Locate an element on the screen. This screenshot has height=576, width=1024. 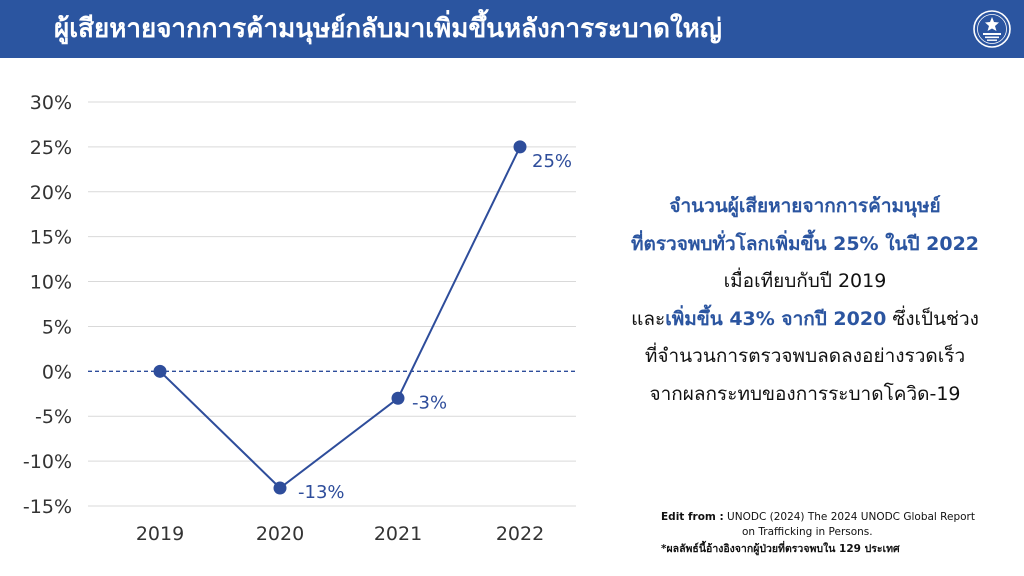
y-tick-label: -10% is located at coordinates (47, 462).